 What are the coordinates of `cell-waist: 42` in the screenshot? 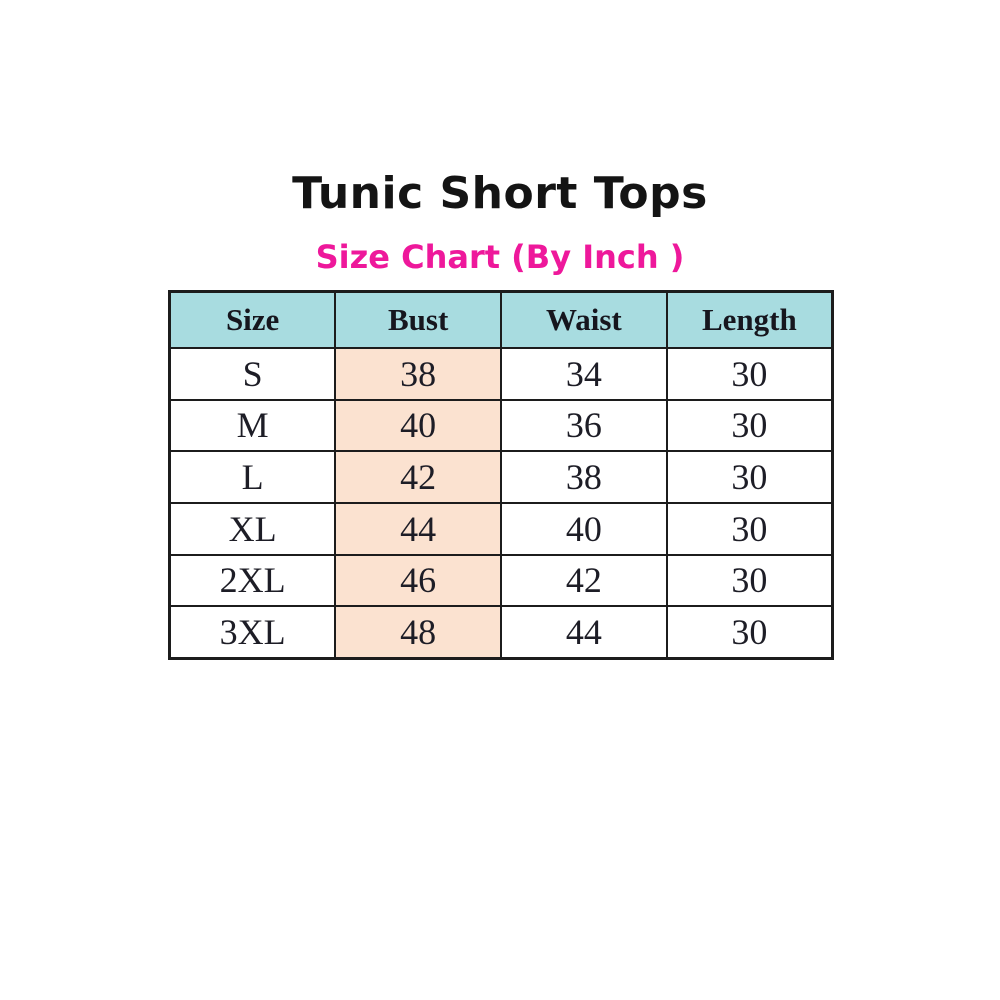 It's located at (584, 580).